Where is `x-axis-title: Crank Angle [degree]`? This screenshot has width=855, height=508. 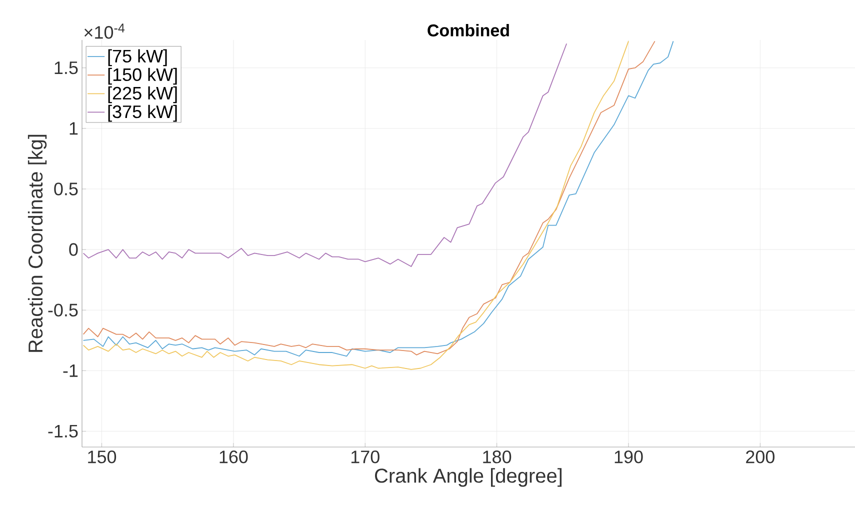
x-axis-title: Crank Angle [degree] is located at coordinates (468, 477).